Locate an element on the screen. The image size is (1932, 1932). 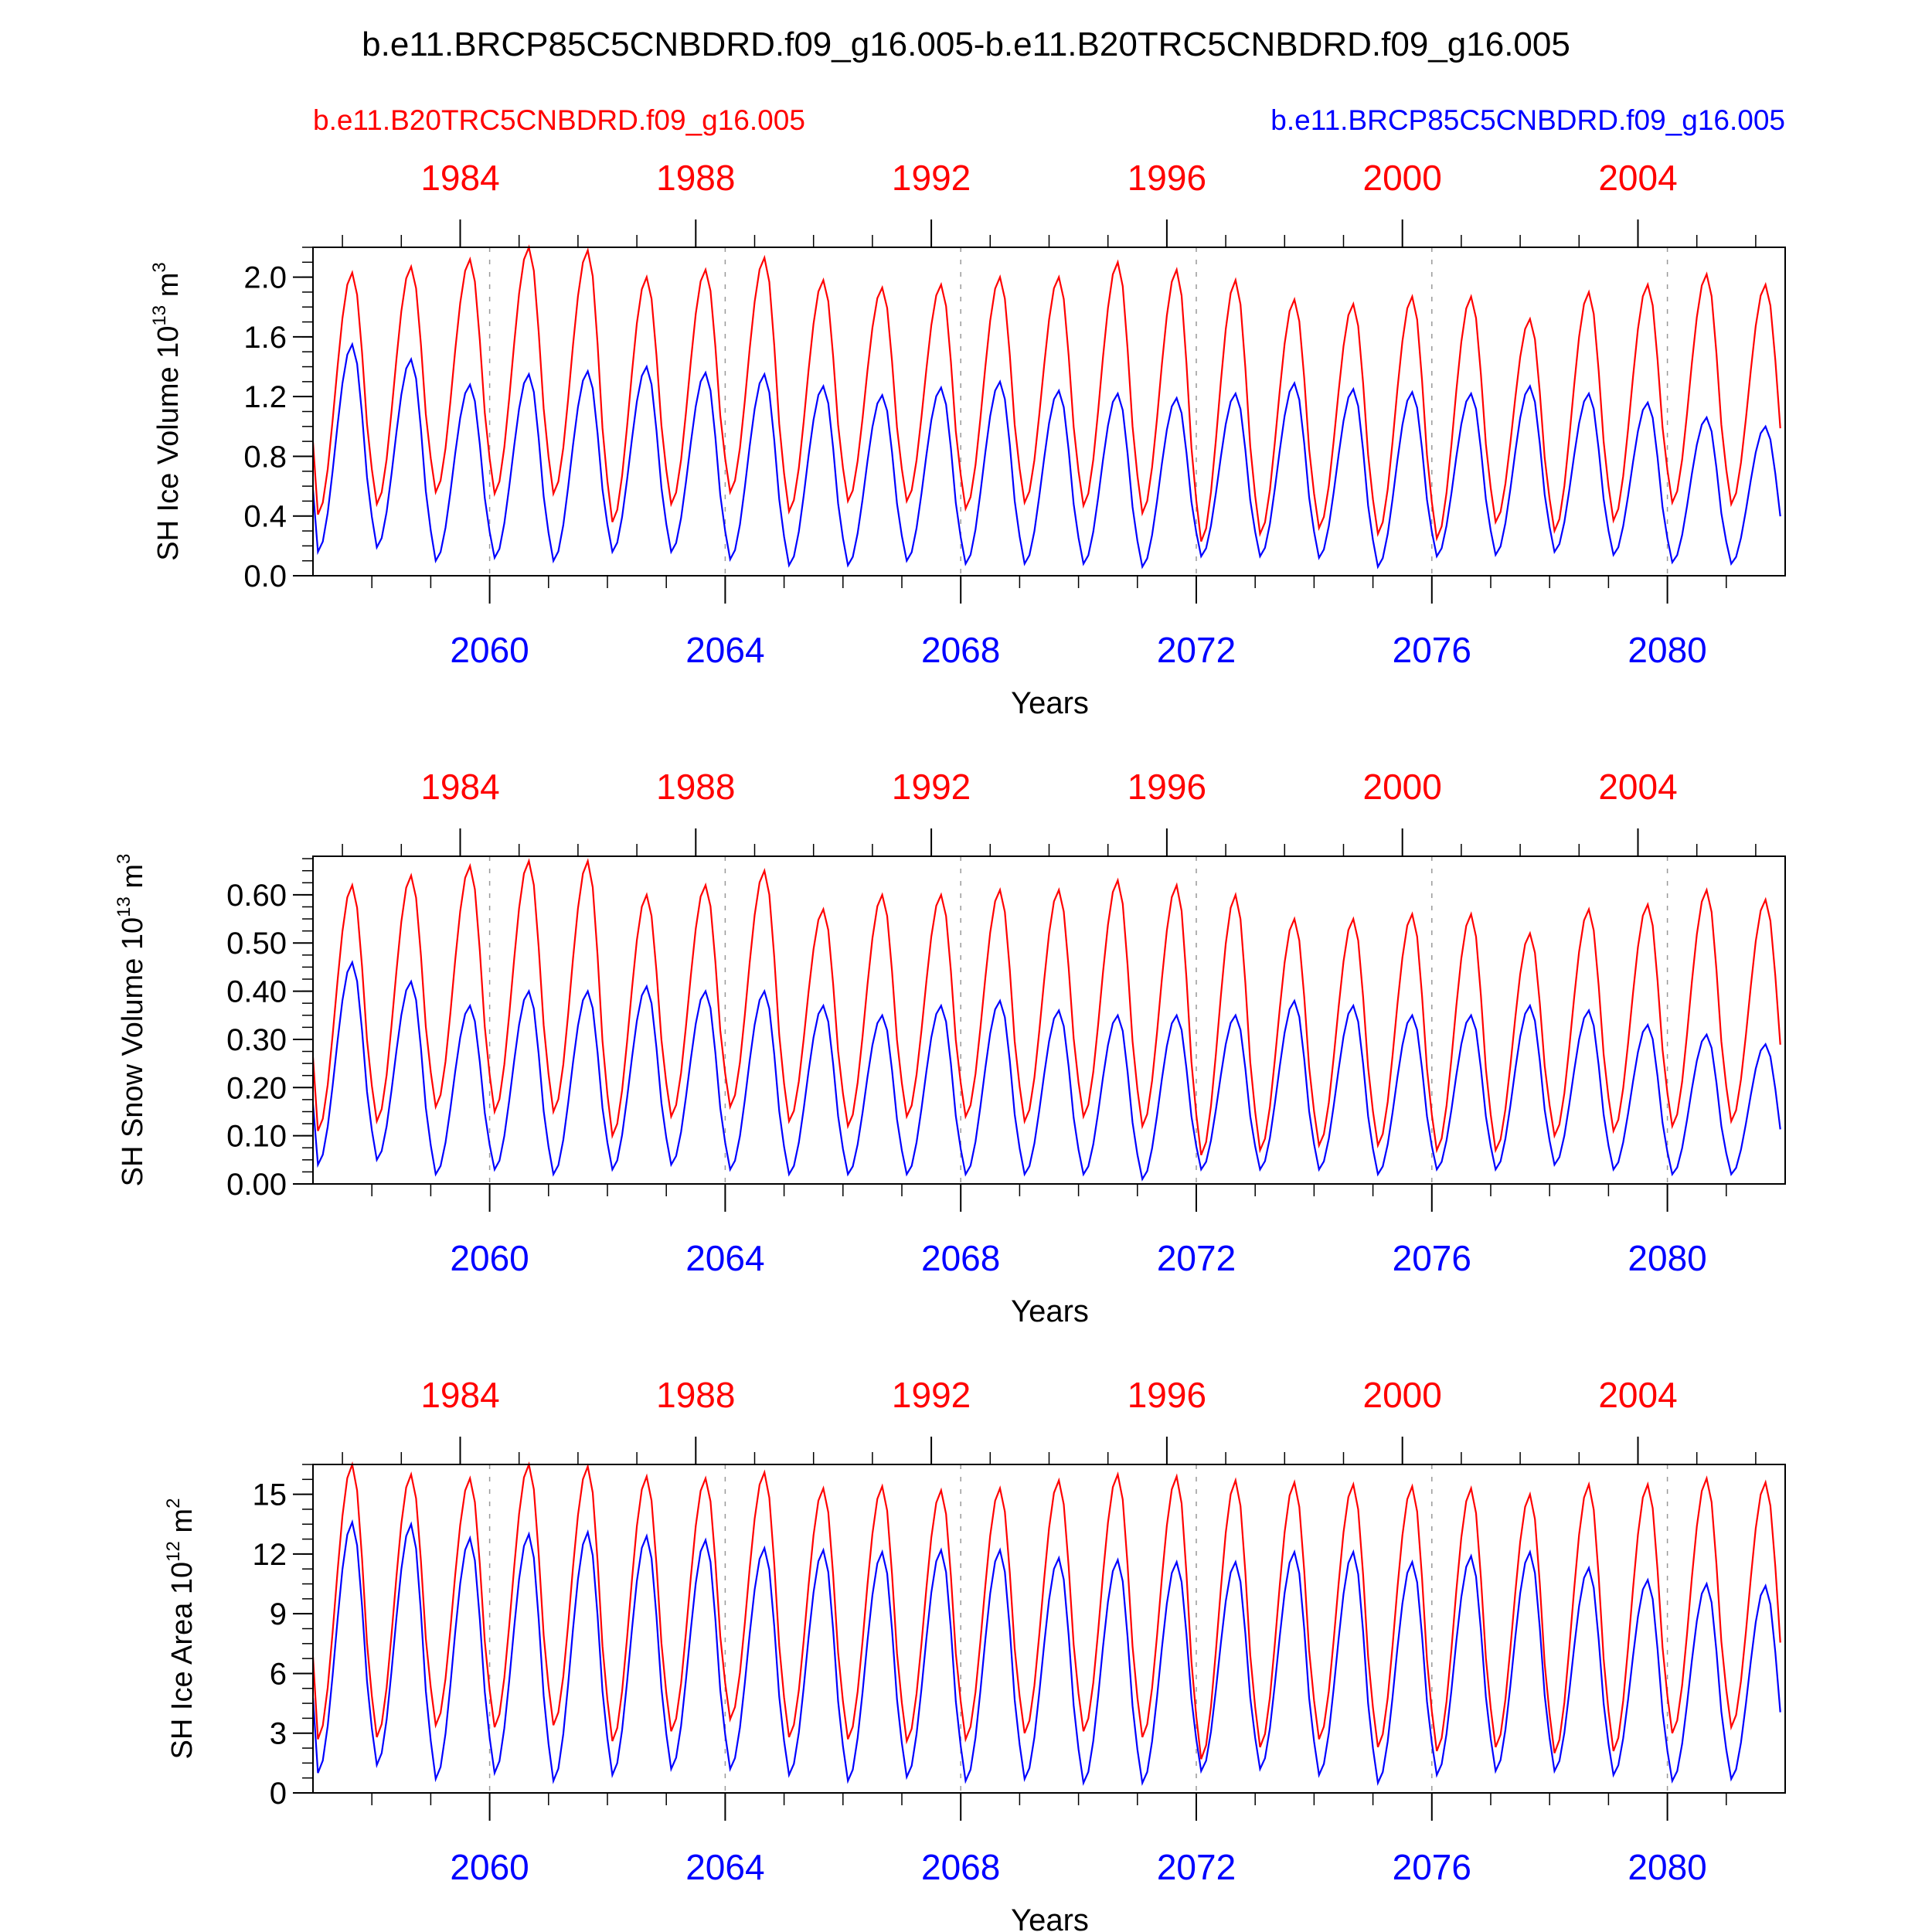
y-axis-label-text: SH Snow Volume 10 is located at coordinates (133, 1052).